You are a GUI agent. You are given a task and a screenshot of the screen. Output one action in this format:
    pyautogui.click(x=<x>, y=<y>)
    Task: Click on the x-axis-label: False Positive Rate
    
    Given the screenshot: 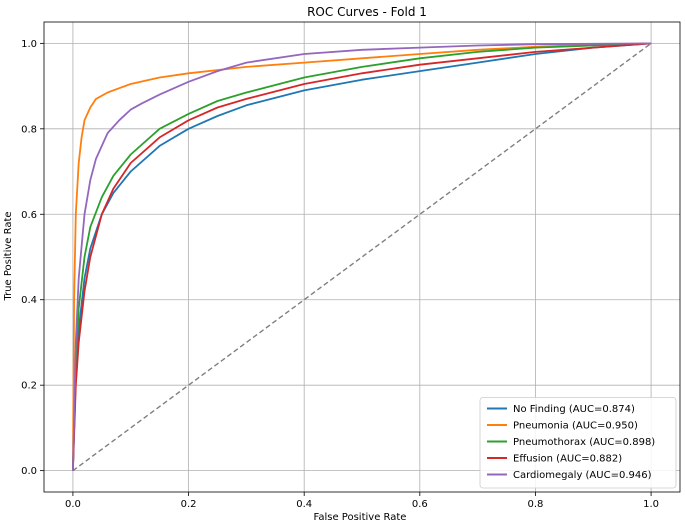 What is the action you would take?
    pyautogui.click(x=360, y=517)
    